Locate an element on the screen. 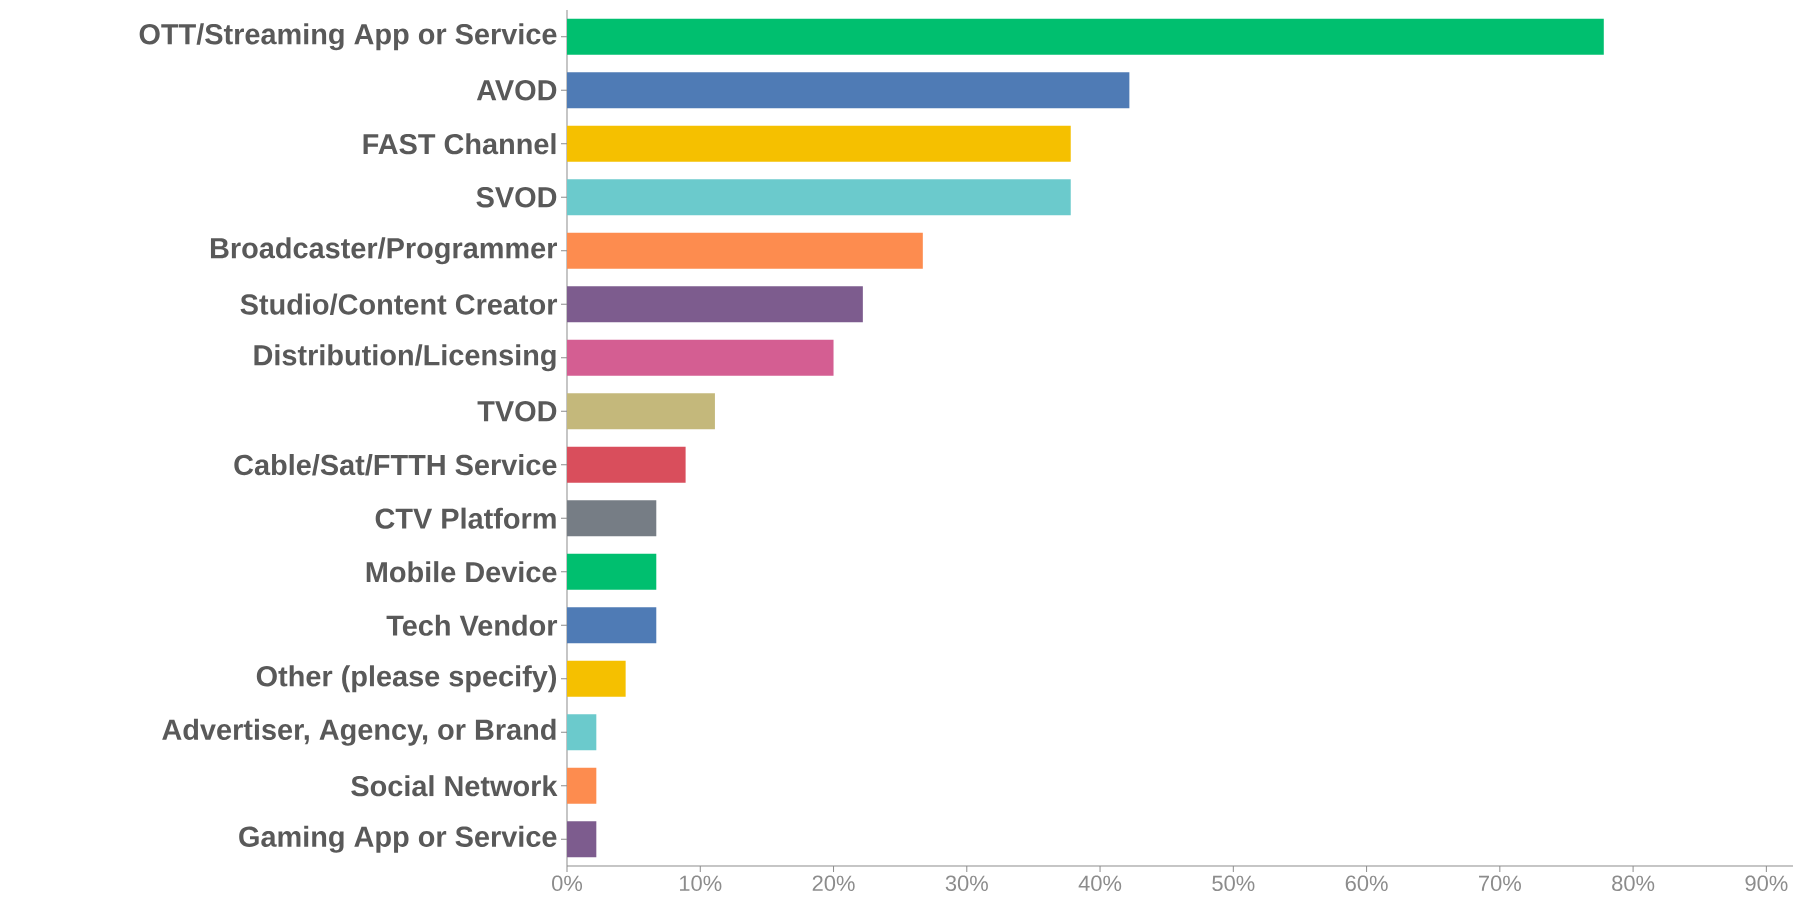 Image resolution: width=1794 pixels, height=908 pixels. y-tick-label: Tech Vendor is located at coordinates (472, 625).